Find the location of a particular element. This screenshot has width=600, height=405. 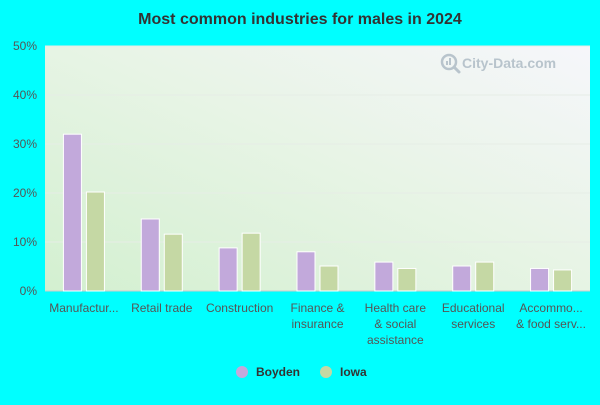

legend-swatch-boyden is located at coordinates (242, 372).